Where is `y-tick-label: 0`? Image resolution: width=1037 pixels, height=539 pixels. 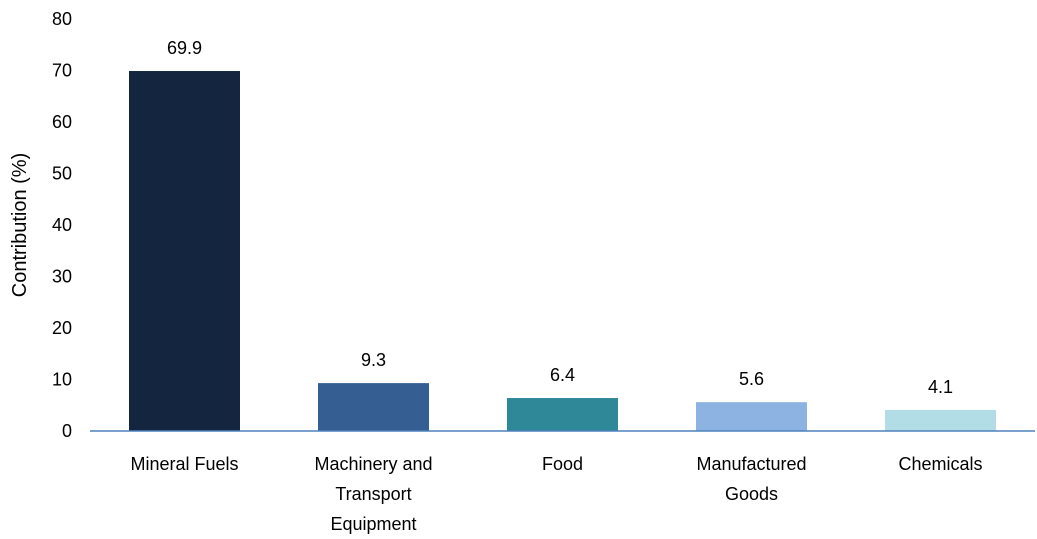 y-tick-label: 0 is located at coordinates (67, 431).